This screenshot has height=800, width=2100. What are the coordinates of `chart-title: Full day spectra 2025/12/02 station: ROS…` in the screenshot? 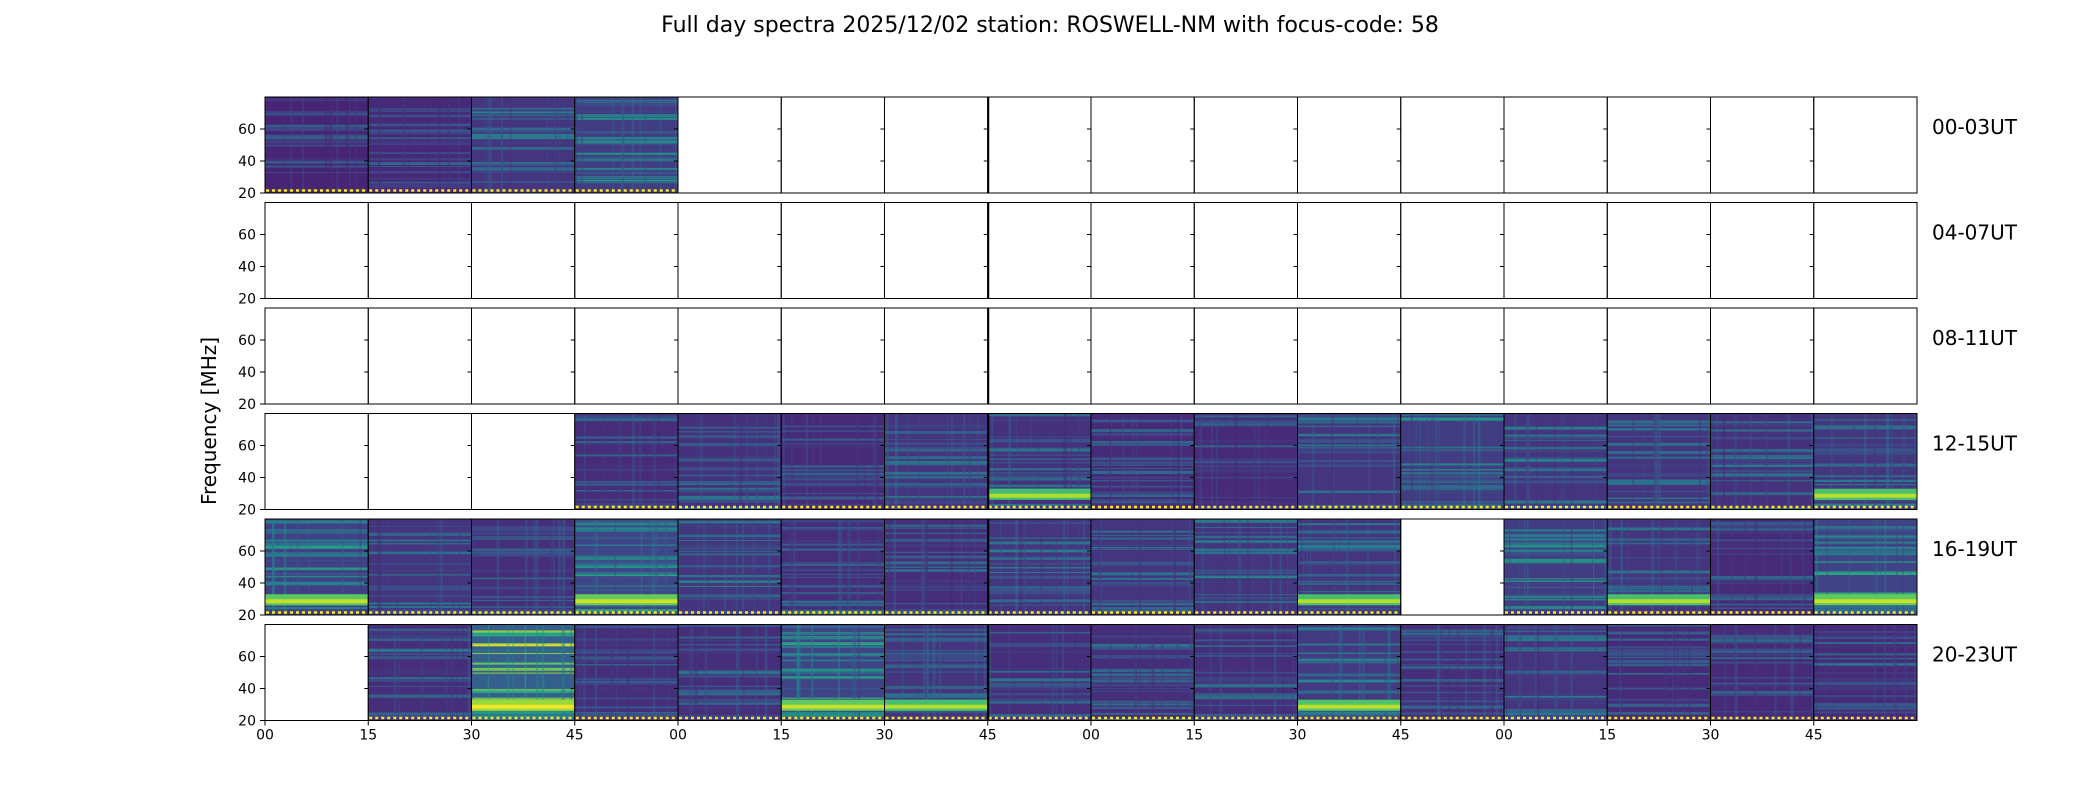 It's located at (1050, 25).